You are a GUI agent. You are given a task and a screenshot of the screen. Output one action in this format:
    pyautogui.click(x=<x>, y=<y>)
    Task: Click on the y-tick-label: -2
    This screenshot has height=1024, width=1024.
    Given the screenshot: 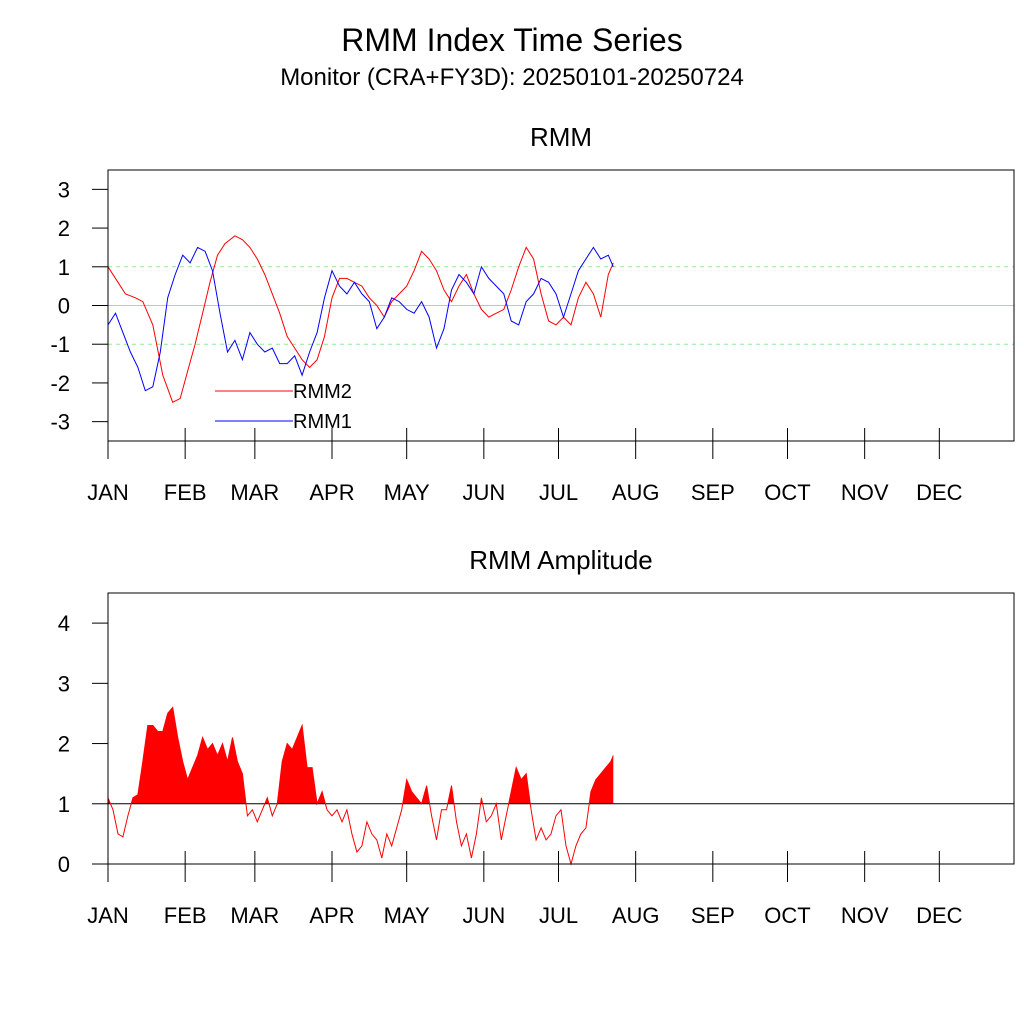 What is the action you would take?
    pyautogui.click(x=60, y=383)
    